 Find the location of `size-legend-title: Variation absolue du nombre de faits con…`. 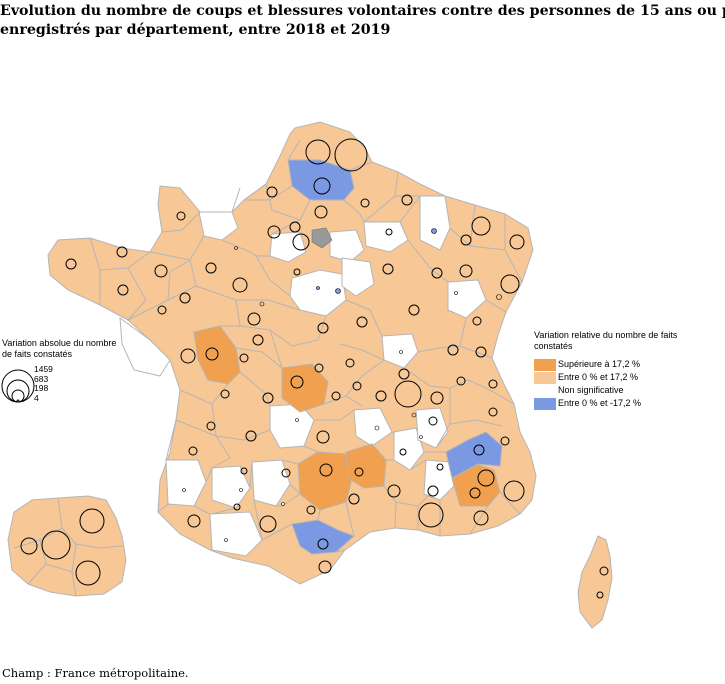

size-legend-title: Variation absolue du nombre de faits con… is located at coordinates (59, 348).